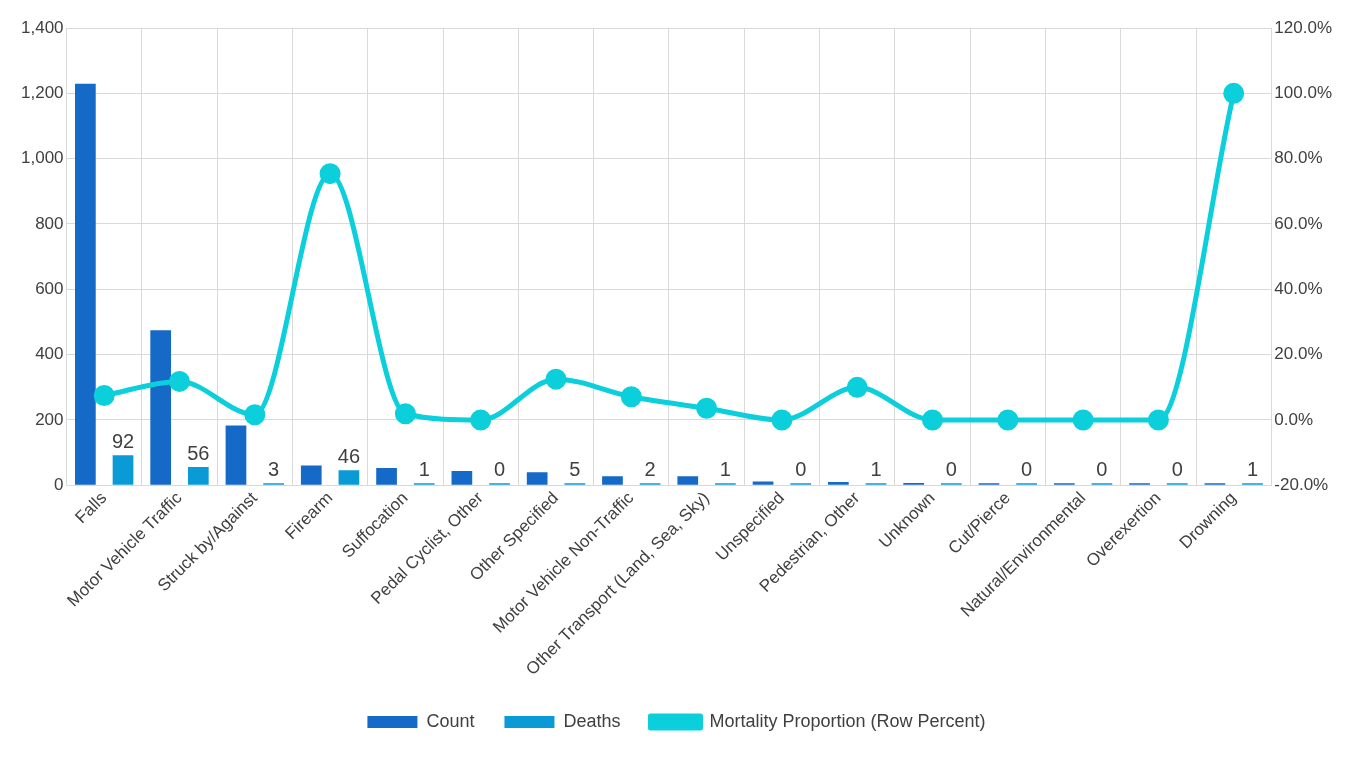 This screenshot has height=759, width=1353. I want to click on y-tick-label: 800, so click(49, 223).